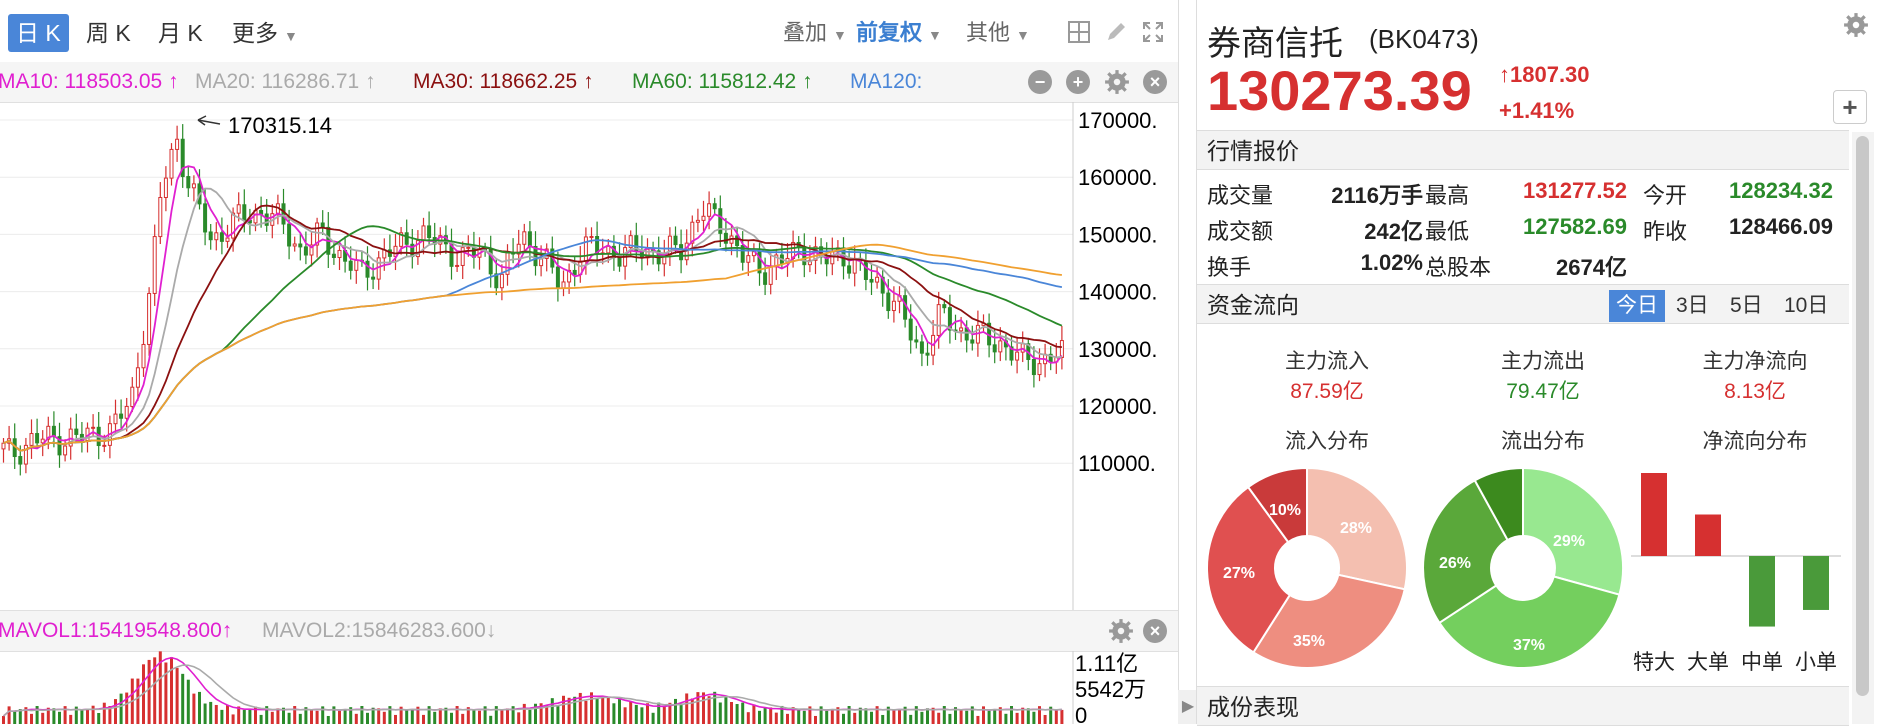 This screenshot has height=727, width=1878. I want to click on other-dropdown: 其他 ▼, so click(998, 33).